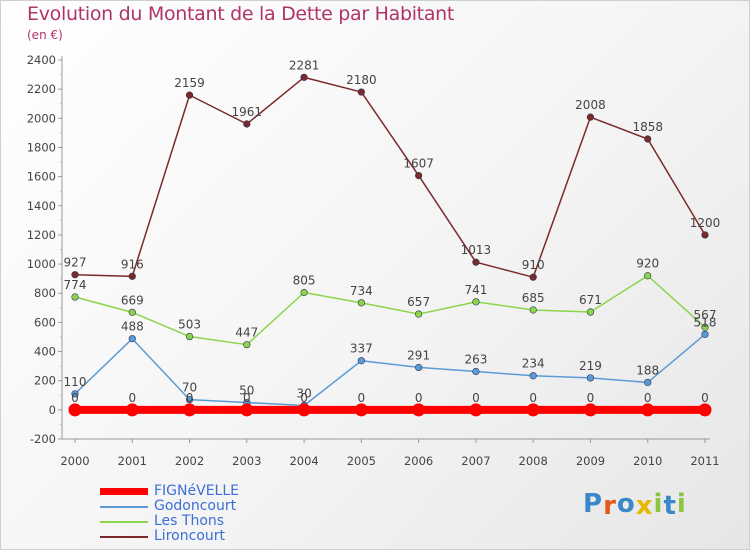  I want to click on x-tick-label: 2001, so click(132, 461).